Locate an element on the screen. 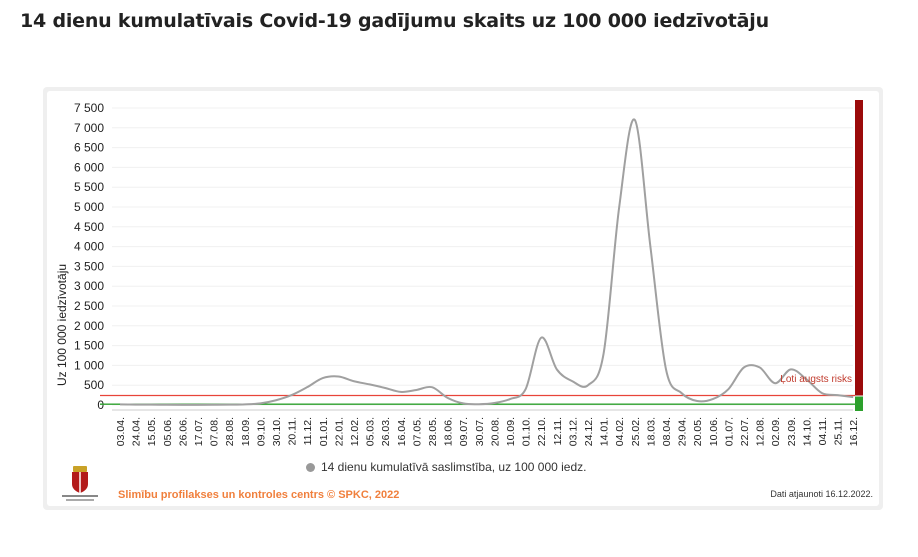 Image resolution: width=918 pixels, height=557 pixels. y-tick-label: 4 500 is located at coordinates (89, 227).